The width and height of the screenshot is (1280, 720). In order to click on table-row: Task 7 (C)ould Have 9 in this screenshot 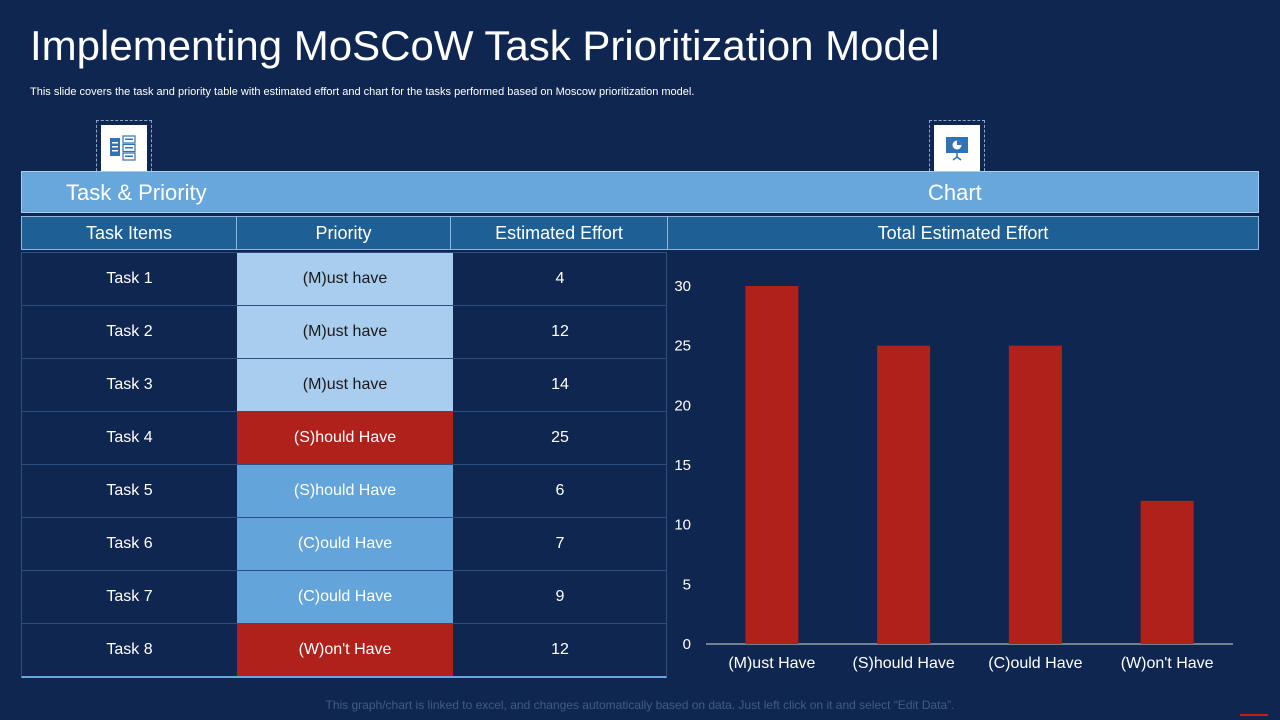, I will do `click(344, 596)`.